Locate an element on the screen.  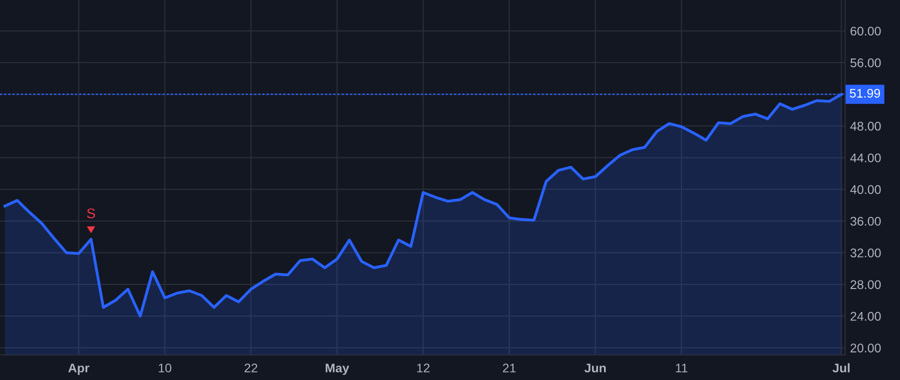
y-tick-label: 32.00 is located at coordinates (865, 253).